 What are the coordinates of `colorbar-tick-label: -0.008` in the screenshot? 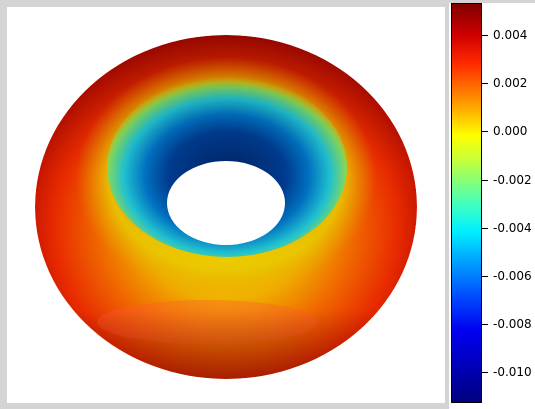 It's located at (512, 324).